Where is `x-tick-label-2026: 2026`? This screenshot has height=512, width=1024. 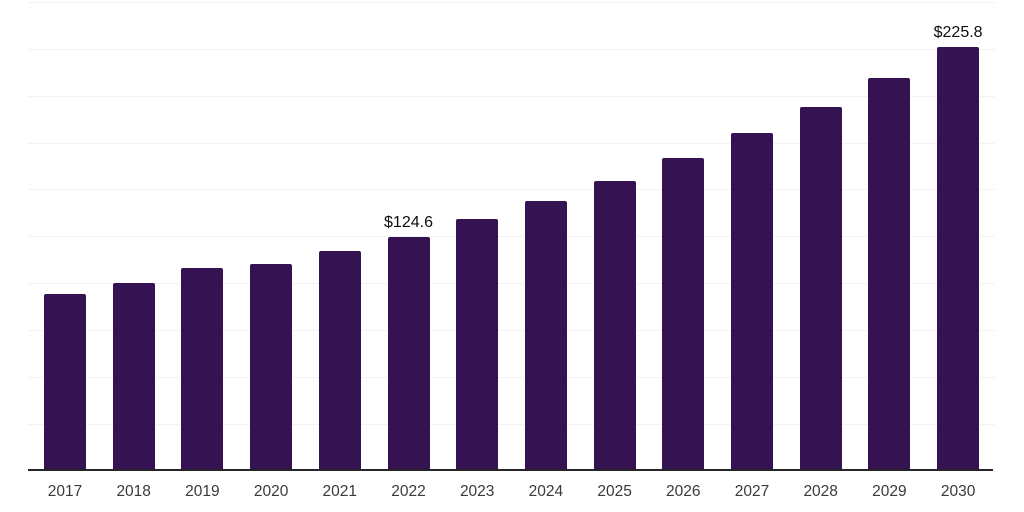 x-tick-label-2026: 2026 is located at coordinates (683, 491).